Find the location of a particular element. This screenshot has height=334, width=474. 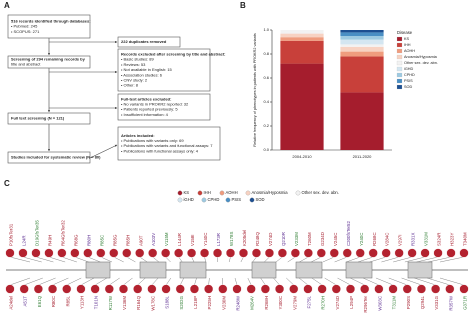

flow-text: • Other: 8 is located at coordinates (130, 85).